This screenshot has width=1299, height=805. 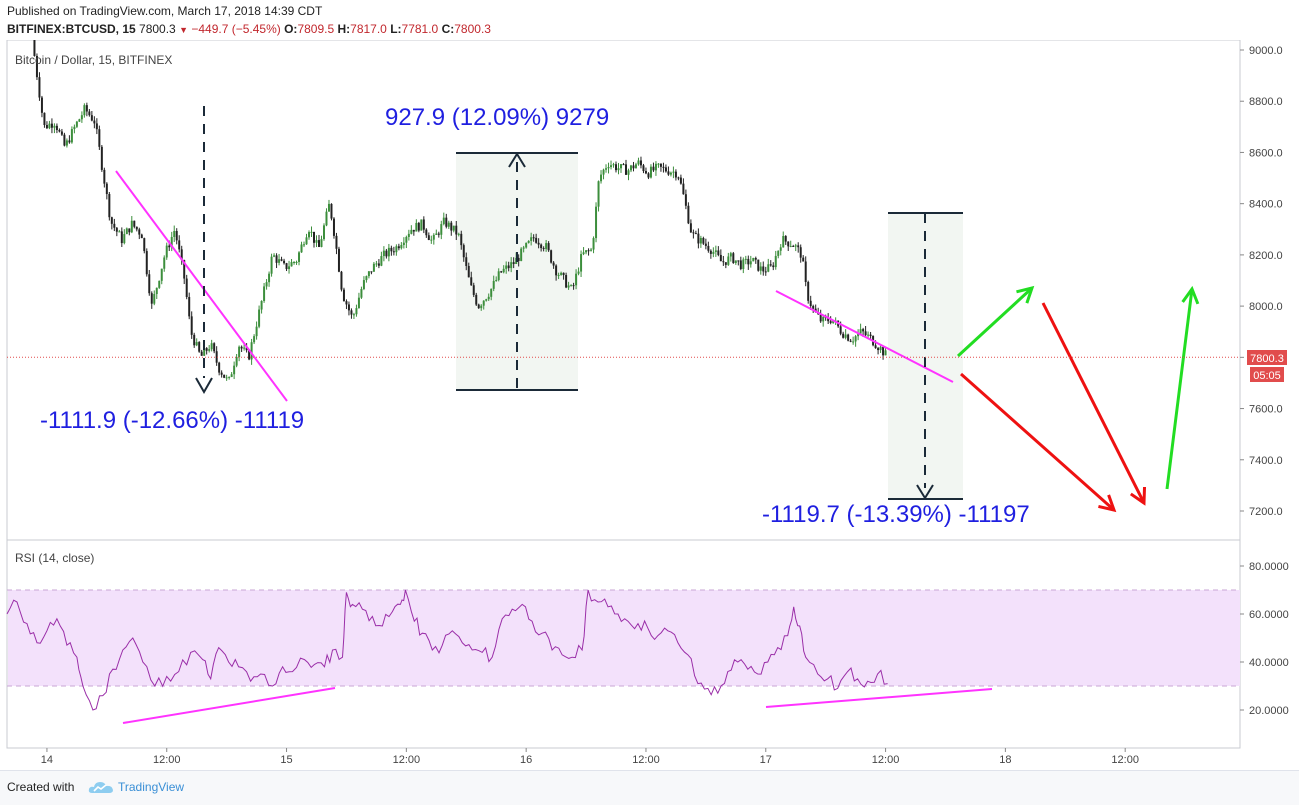 I want to click on projection-arrow-green-1-head, so click(x=1025, y=294).